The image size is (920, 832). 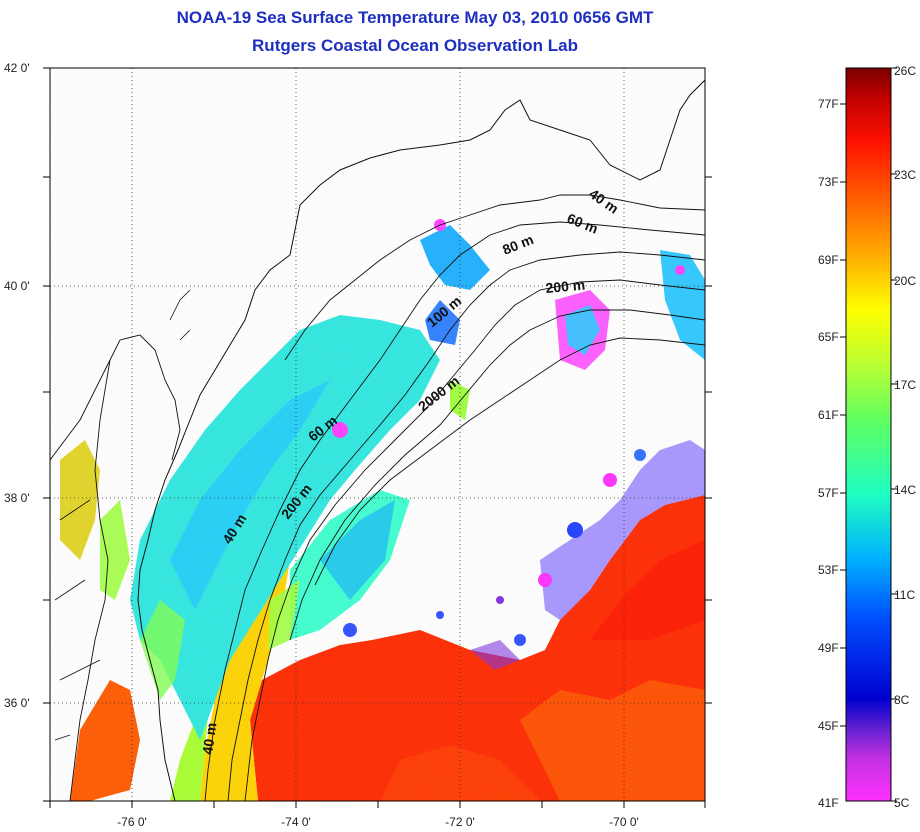 I want to click on colorbar-fahrenheit-labels: 77F 73F 69F 65F 61F 57F 53F 49F 45F 41F, so click(x=828, y=453).